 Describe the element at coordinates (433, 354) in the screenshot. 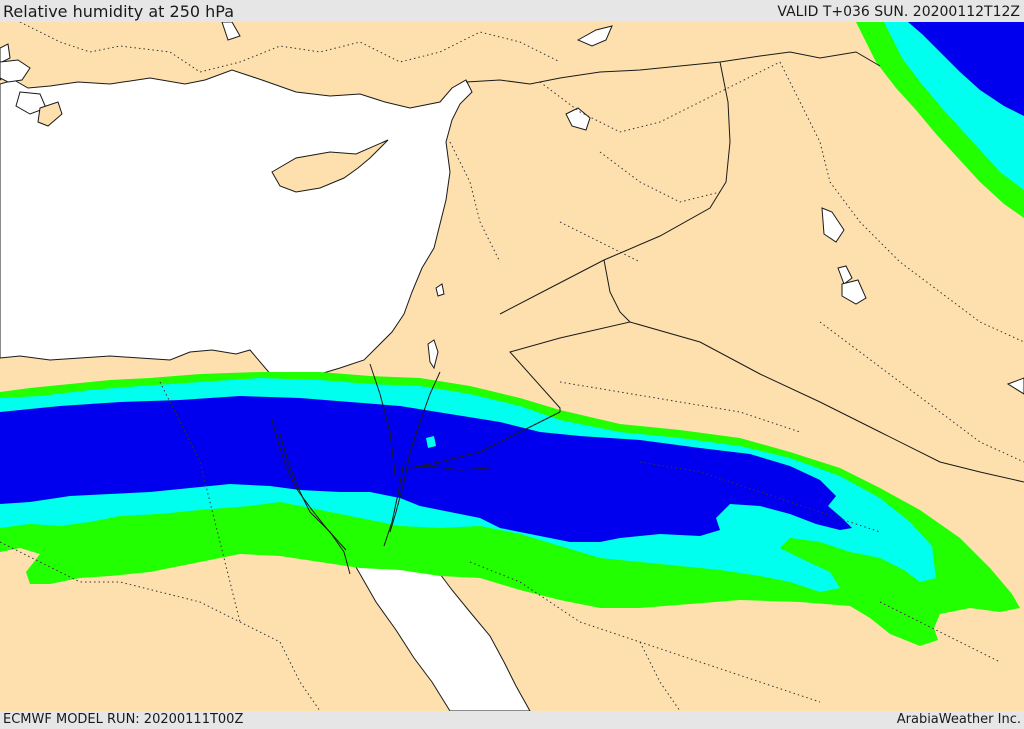

I see `dead-sea` at that location.